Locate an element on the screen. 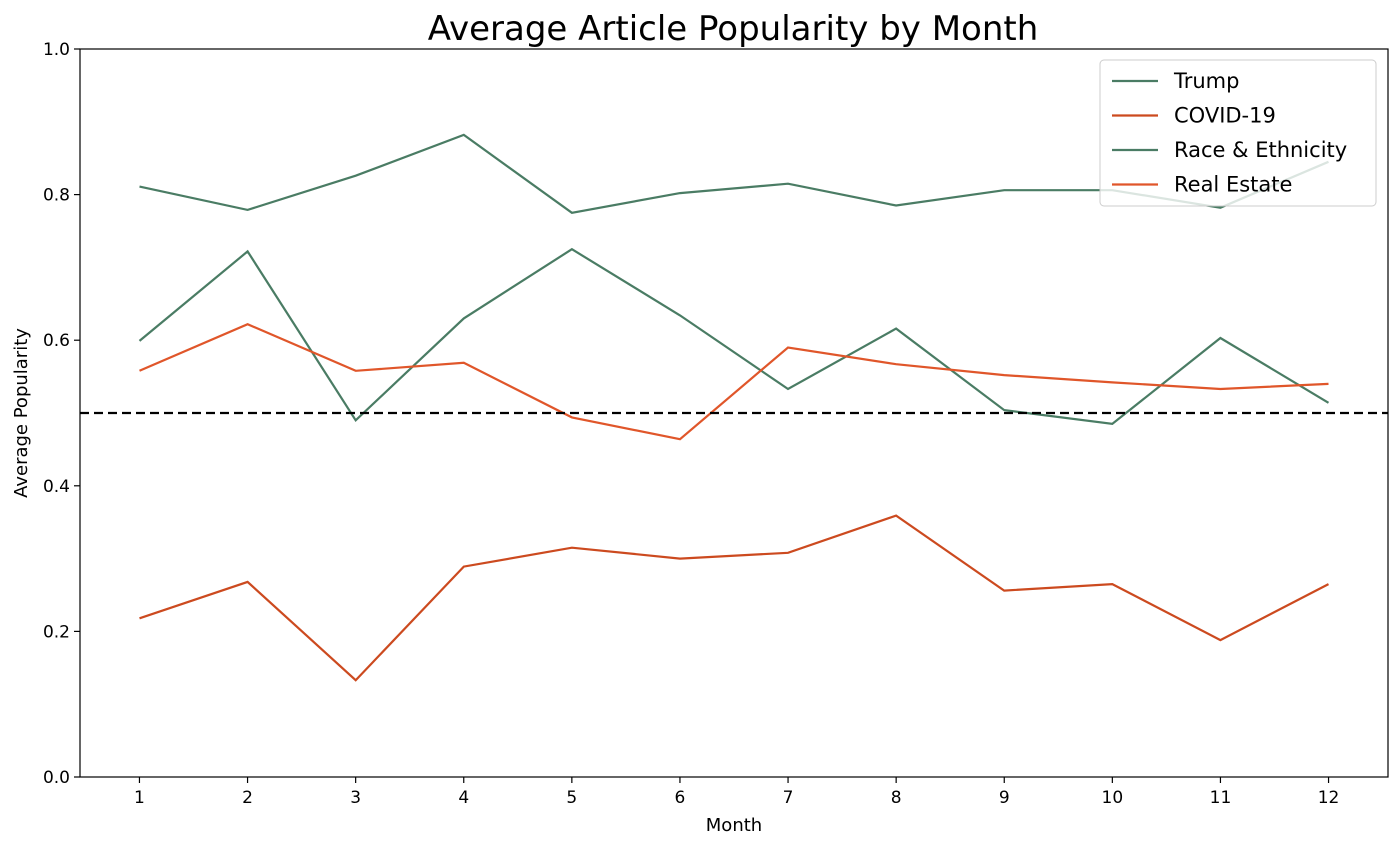 The image size is (1400, 846). x-tick-label: 6 is located at coordinates (680, 798).